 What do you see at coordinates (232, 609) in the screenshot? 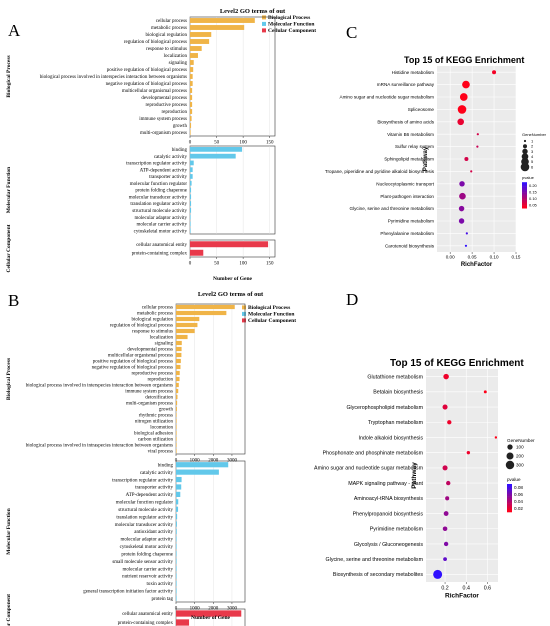
I see `x-tick-label: 3000` at bounding box center [232, 609].